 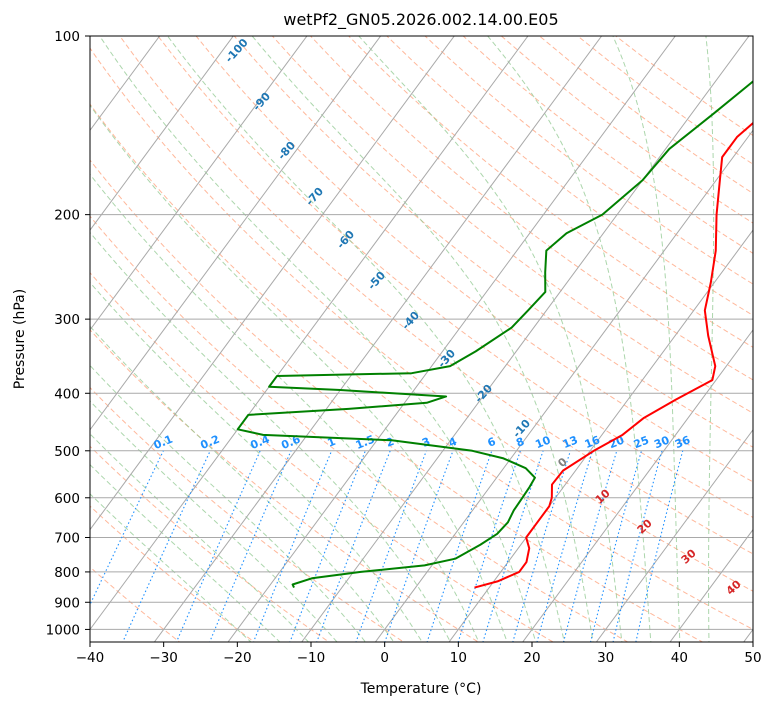 I want to click on mixing-ratio-label: 3, so click(x=426, y=442).